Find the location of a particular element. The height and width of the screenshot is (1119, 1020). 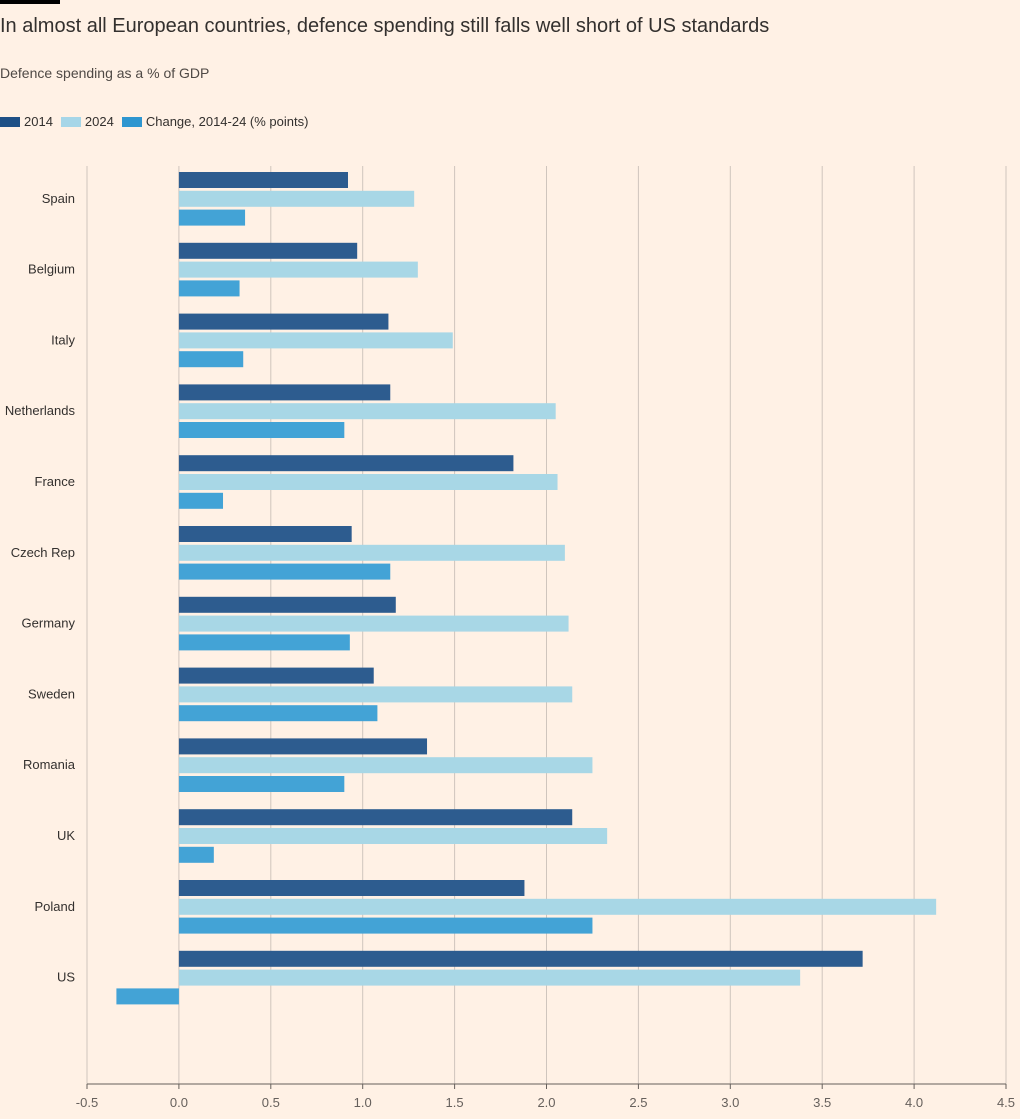

x-axis: -0.5 0.0 0.5 1.0 1.5 2.0 2.5 3.0 3.5 4.0 4.5 is located at coordinates (545, 1096).